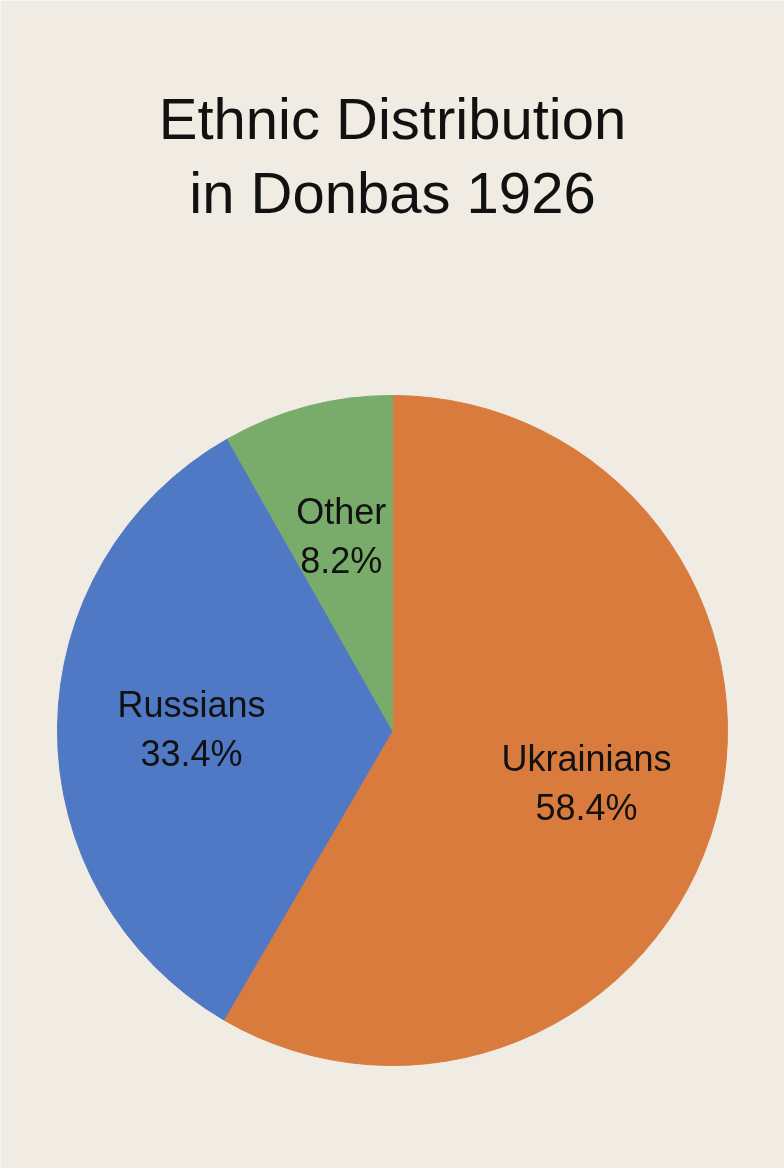  Describe the element at coordinates (586, 758) in the screenshot. I see `slice-label: Ukrainians` at that location.